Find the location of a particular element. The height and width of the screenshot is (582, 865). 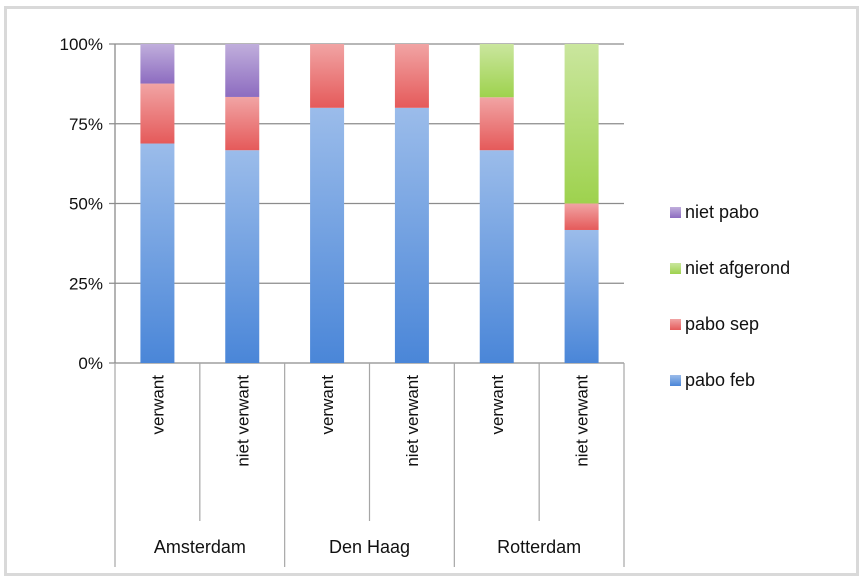

y-tick-label: 100% is located at coordinates (81, 44).